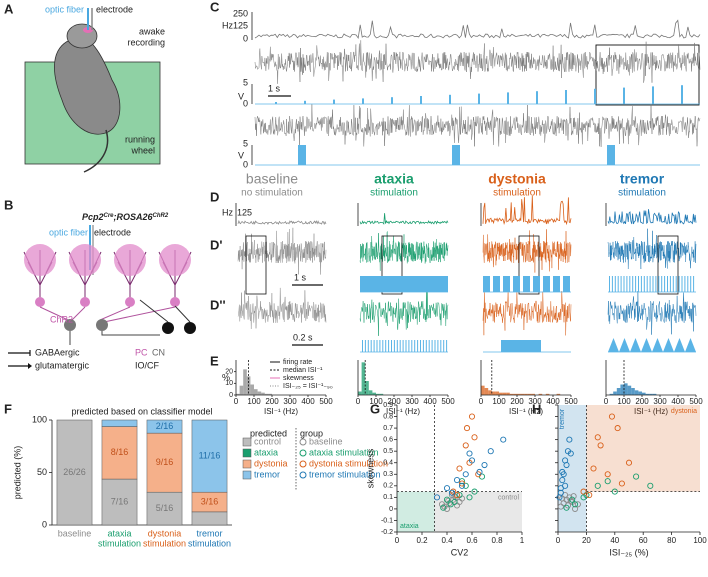 The image size is (708, 577). What do you see at coordinates (326, 401) in the screenshot?
I see `x-tick-label: 500` at bounding box center [326, 401].